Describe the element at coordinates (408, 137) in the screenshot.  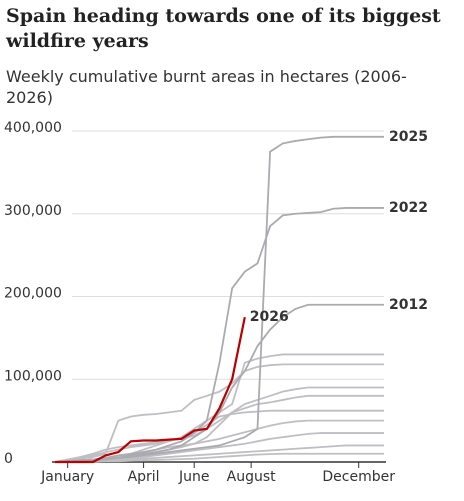
I see `series-label: 2025` at that location.